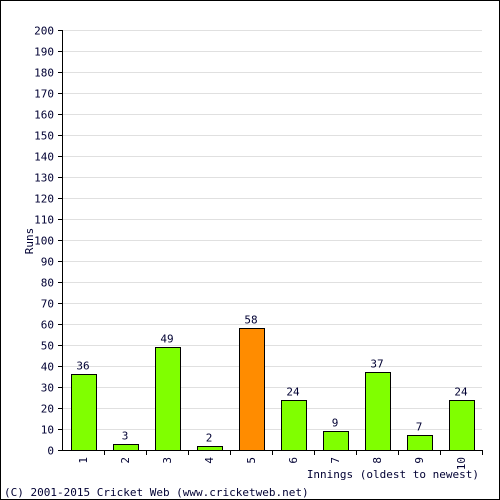 This screenshot has height=500, width=500. I want to click on x-tick-label: 2, so click(125, 460).